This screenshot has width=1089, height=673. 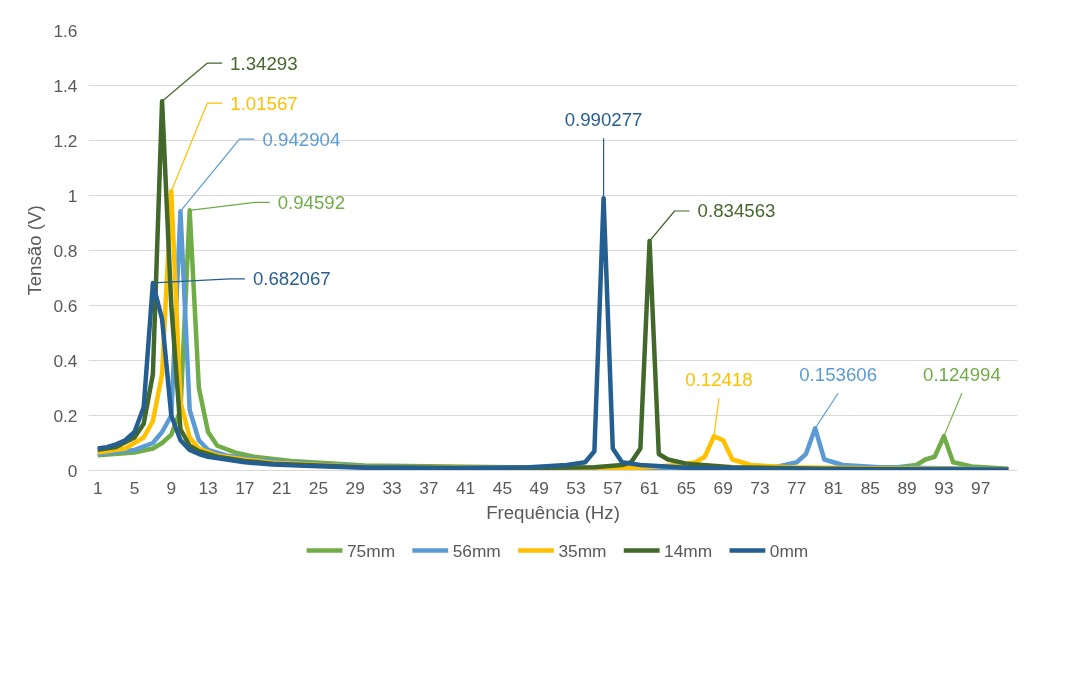 What do you see at coordinates (688, 550) in the screenshot?
I see `legend-label: 14mm` at bounding box center [688, 550].